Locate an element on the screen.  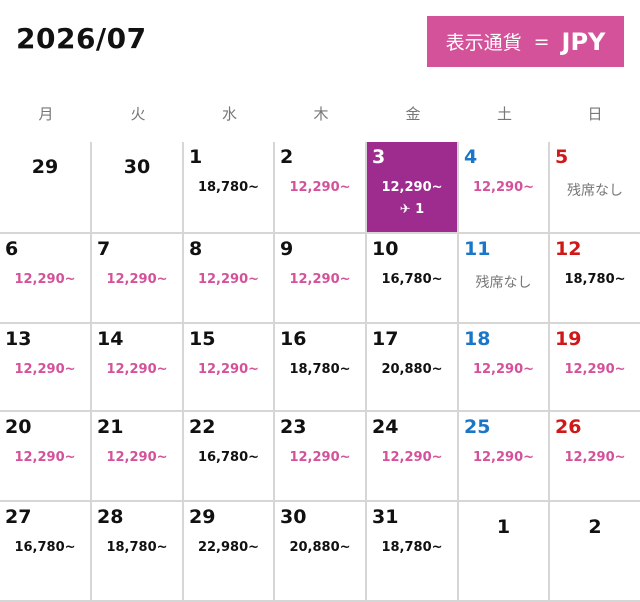
day-number: 5 is located at coordinates (562, 157).